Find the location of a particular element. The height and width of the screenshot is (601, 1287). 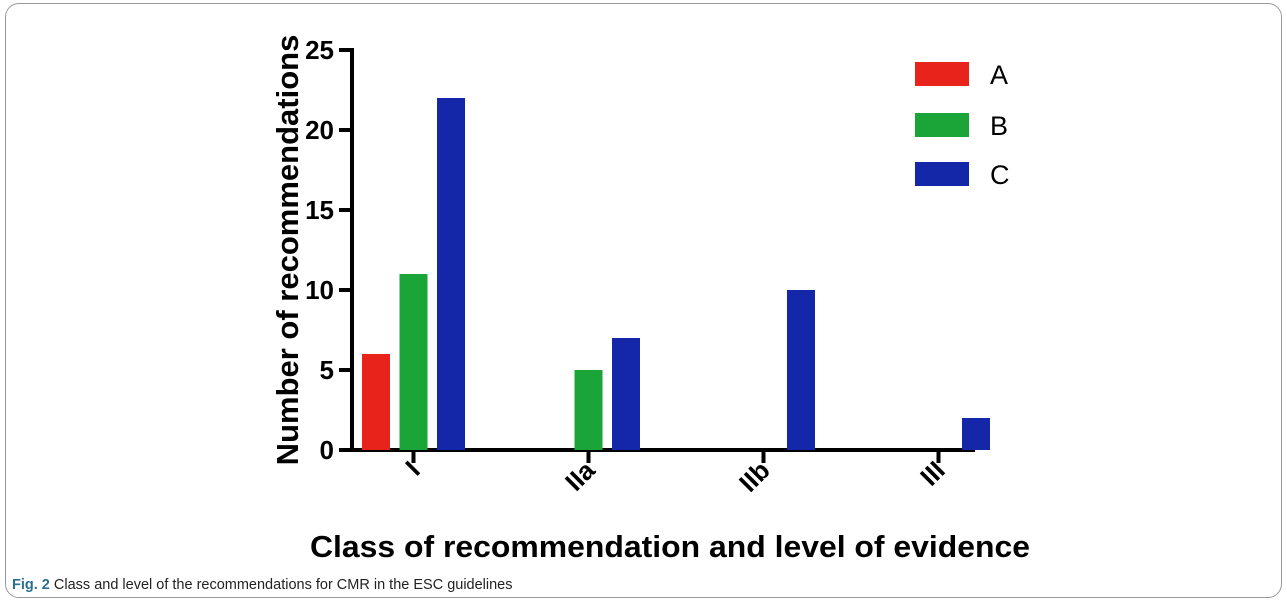

legend-swatch-B is located at coordinates (942, 125).